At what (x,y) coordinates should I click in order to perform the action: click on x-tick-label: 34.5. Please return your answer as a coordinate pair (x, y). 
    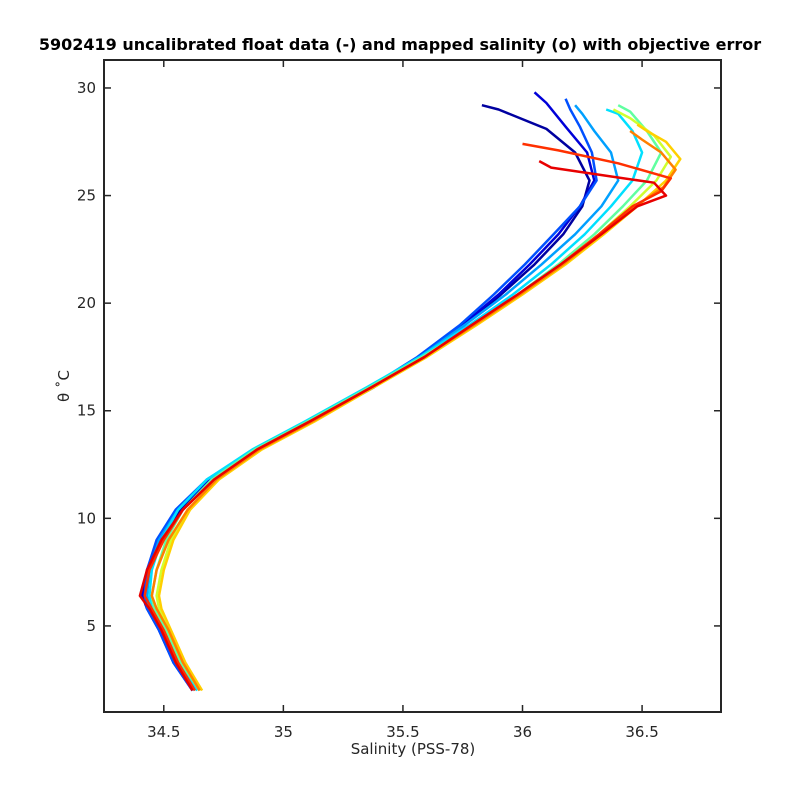
    Looking at the image, I should click on (163, 732).